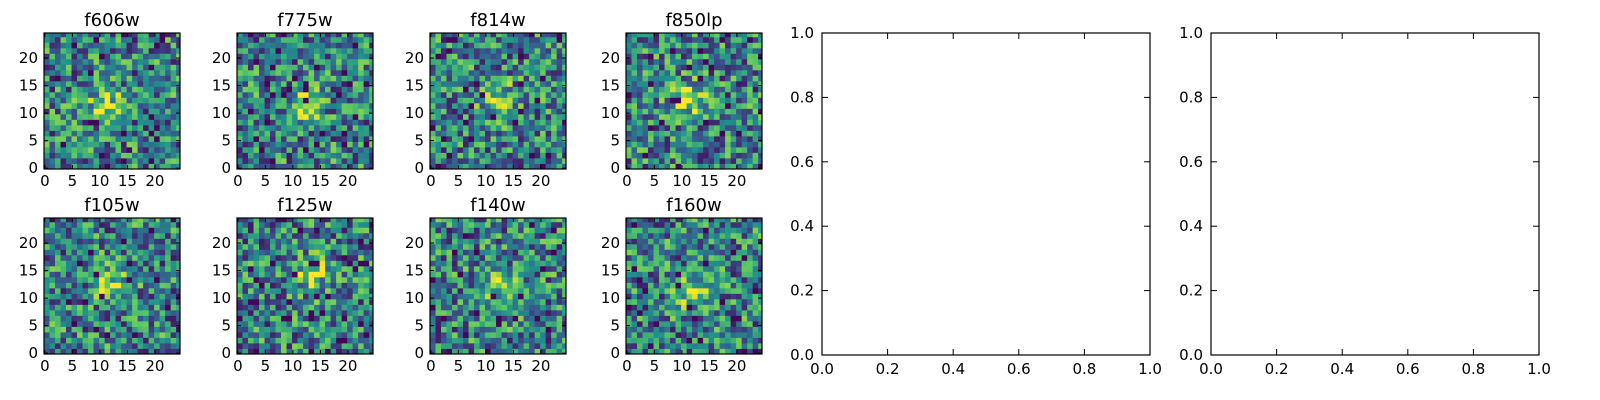  What do you see at coordinates (226, 326) in the screenshot?
I see `y-tick-label: 5` at bounding box center [226, 326].